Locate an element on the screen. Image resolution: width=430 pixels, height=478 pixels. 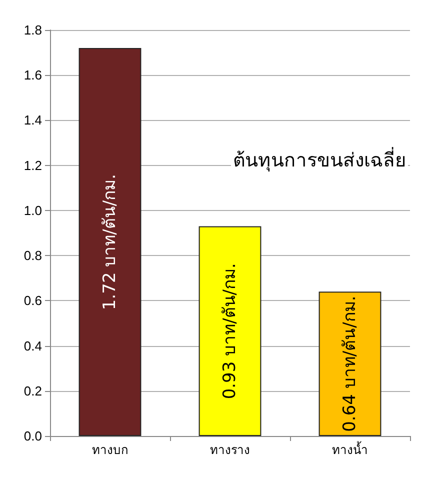
data-label: 1.72 บาท/ตัน/กม. is located at coordinates (110, 242).